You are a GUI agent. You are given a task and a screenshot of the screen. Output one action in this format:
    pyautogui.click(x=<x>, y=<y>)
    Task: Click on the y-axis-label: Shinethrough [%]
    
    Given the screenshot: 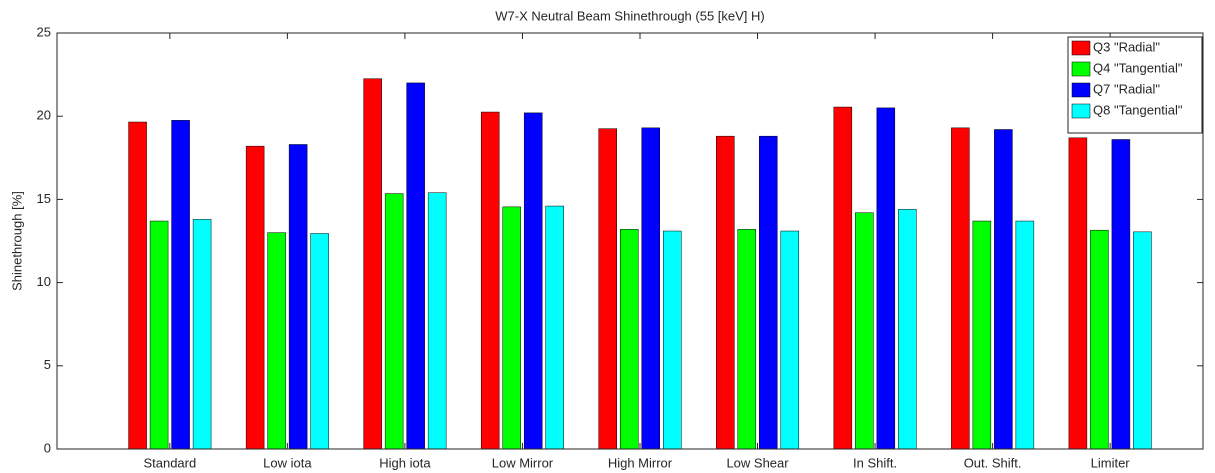 What is the action you would take?
    pyautogui.click(x=16, y=241)
    